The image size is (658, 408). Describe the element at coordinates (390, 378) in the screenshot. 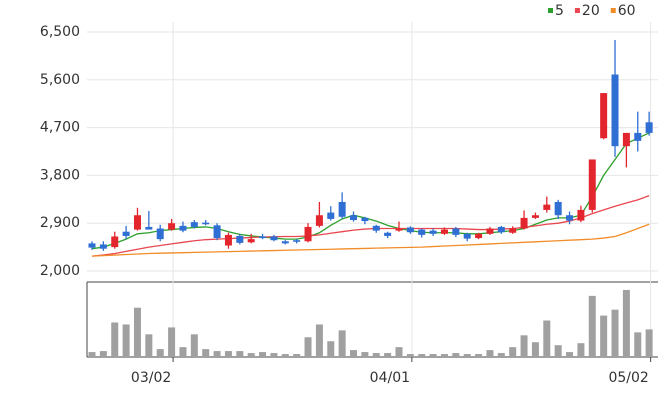

I see `x-tick-label: 04/01` at that location.